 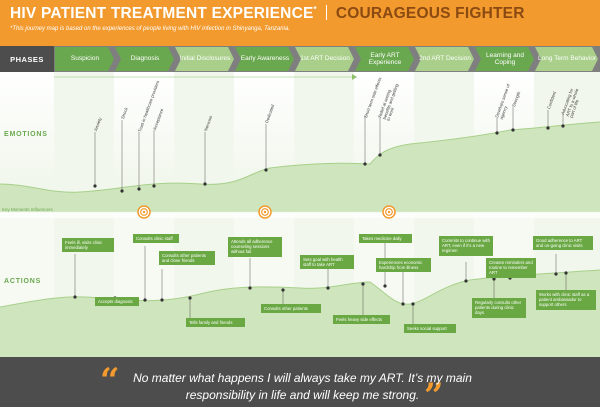 I want to click on phase-suspicion: Suspicion, so click(x=85, y=59).